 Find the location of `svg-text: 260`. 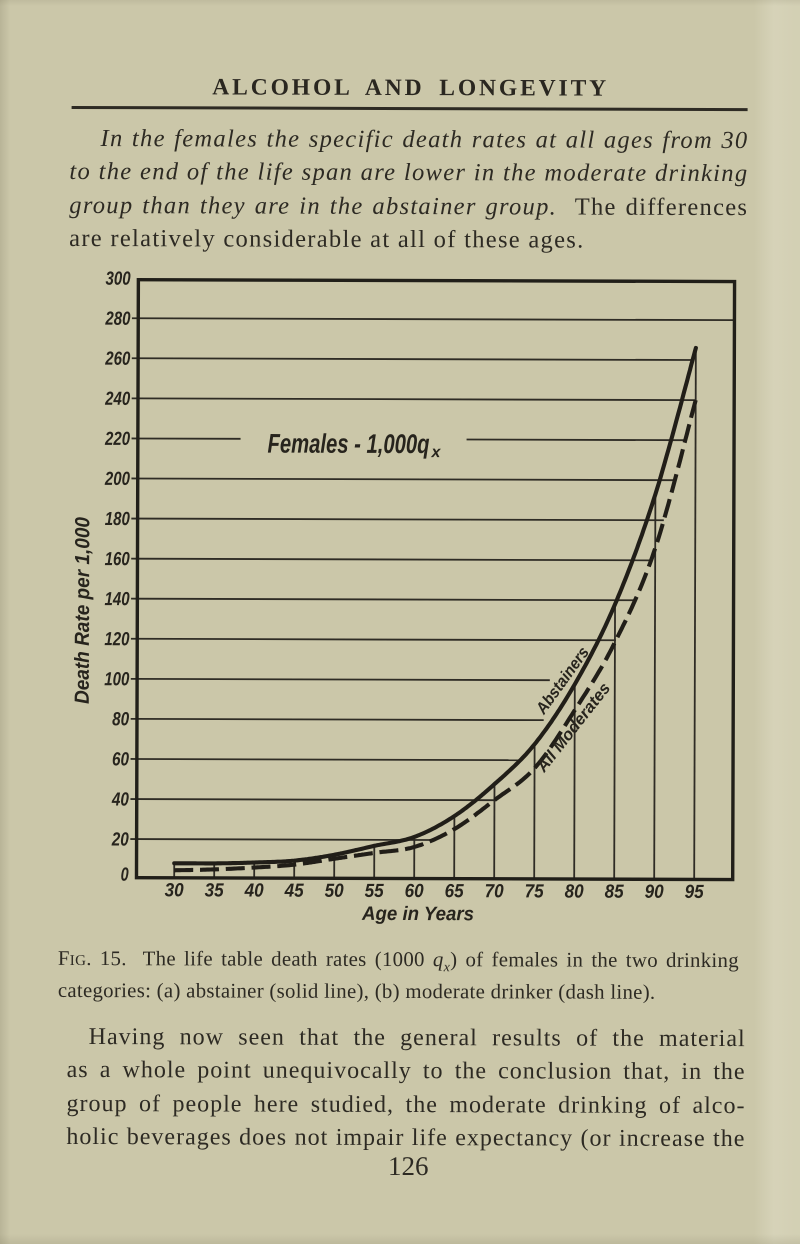

svg-text: 260 is located at coordinates (117, 359).